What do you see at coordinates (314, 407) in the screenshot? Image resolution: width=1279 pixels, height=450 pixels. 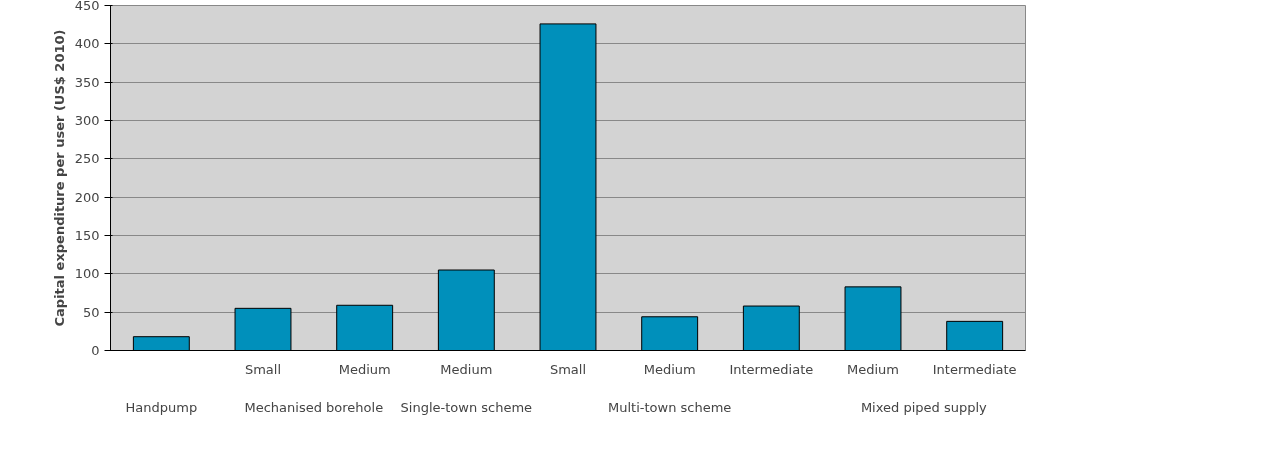 I see `text: Mechanised borehole` at bounding box center [314, 407].